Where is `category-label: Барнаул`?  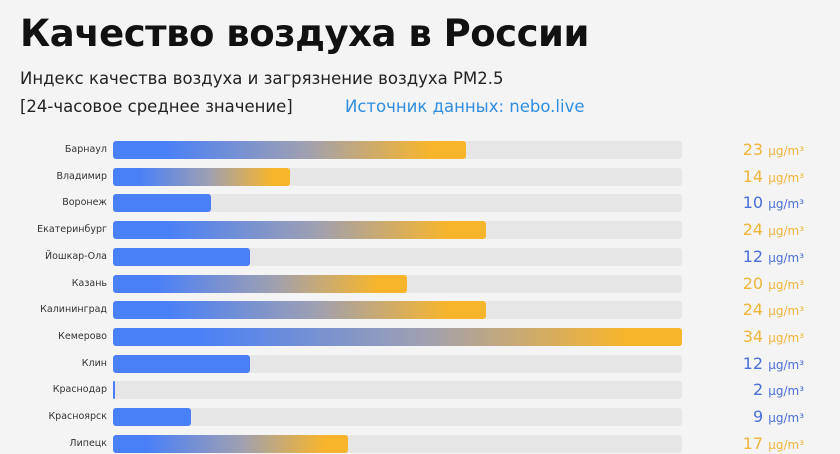 category-label: Барнаул is located at coordinates (85, 149).